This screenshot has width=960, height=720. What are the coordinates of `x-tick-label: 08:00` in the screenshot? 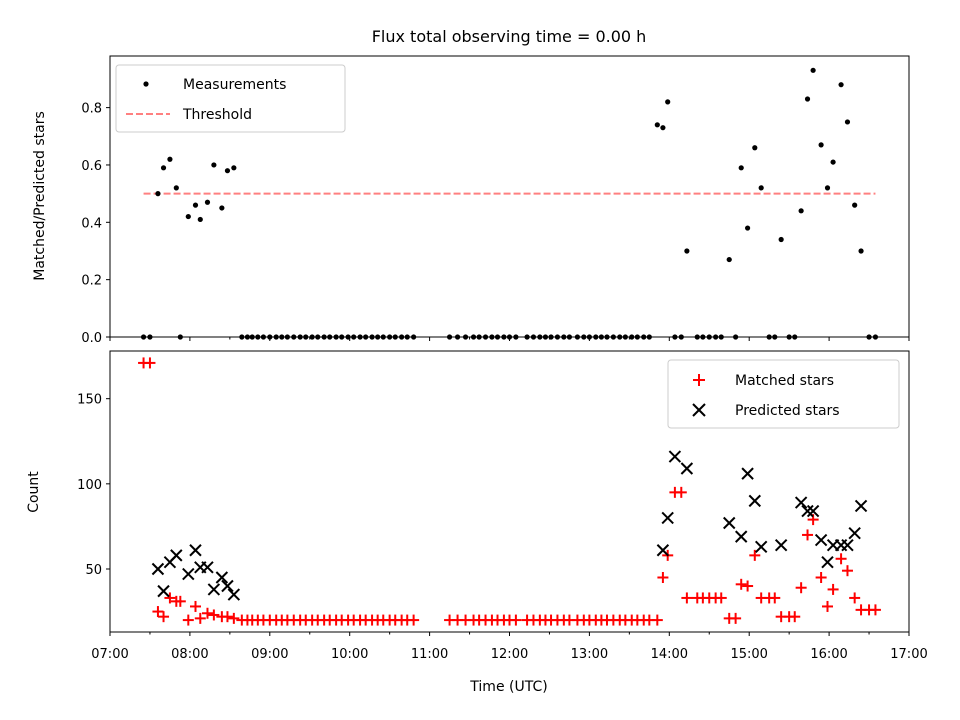 It's located at (189, 654).